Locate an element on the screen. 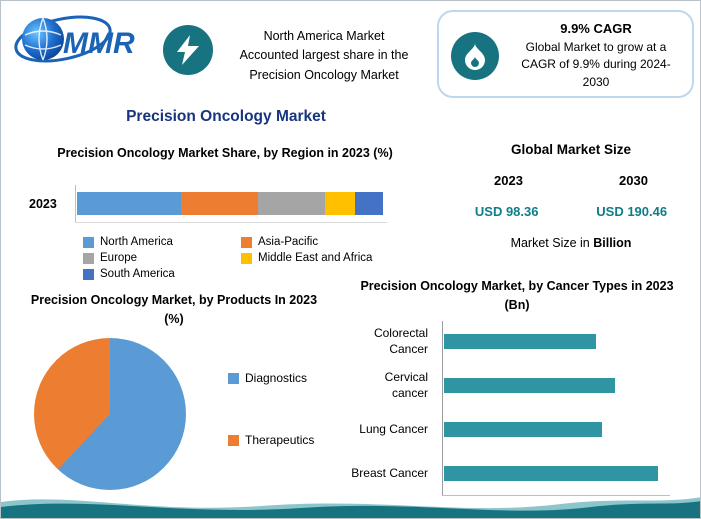 This screenshot has width=701, height=519. legend-item-therapeutics: Therapeutics is located at coordinates (271, 440).